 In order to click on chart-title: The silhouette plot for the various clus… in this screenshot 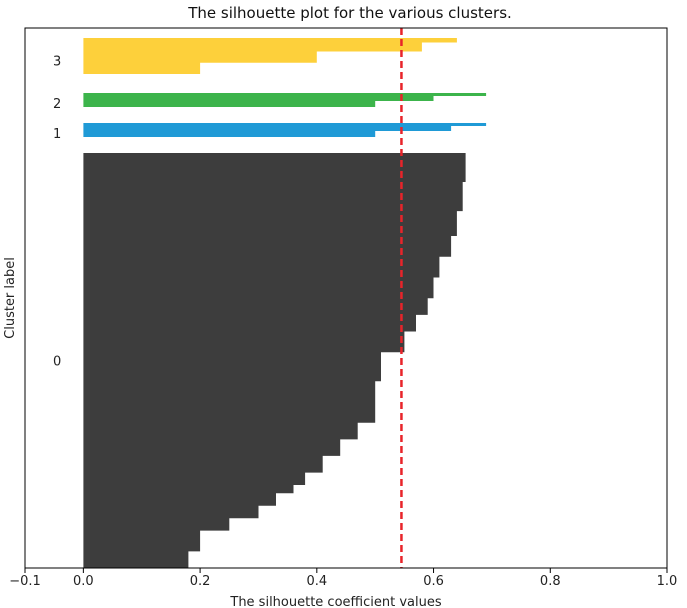, I will do `click(349, 13)`.